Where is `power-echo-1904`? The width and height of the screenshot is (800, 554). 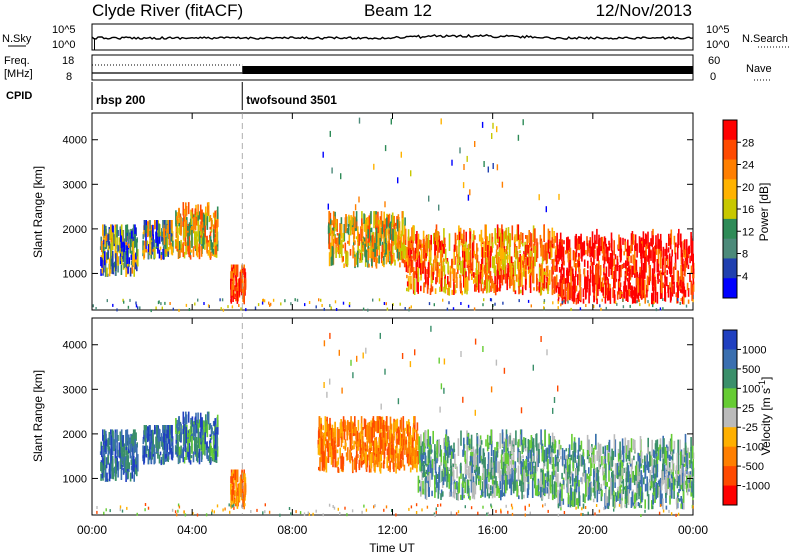
power-echo-1904 is located at coordinates (633, 270).